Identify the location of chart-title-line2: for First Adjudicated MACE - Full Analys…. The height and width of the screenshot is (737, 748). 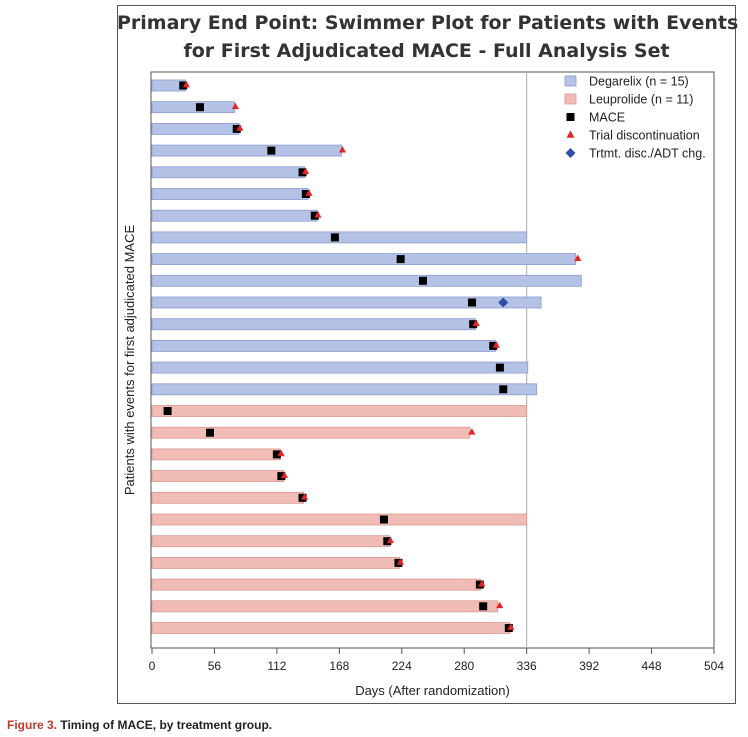
(426, 51).